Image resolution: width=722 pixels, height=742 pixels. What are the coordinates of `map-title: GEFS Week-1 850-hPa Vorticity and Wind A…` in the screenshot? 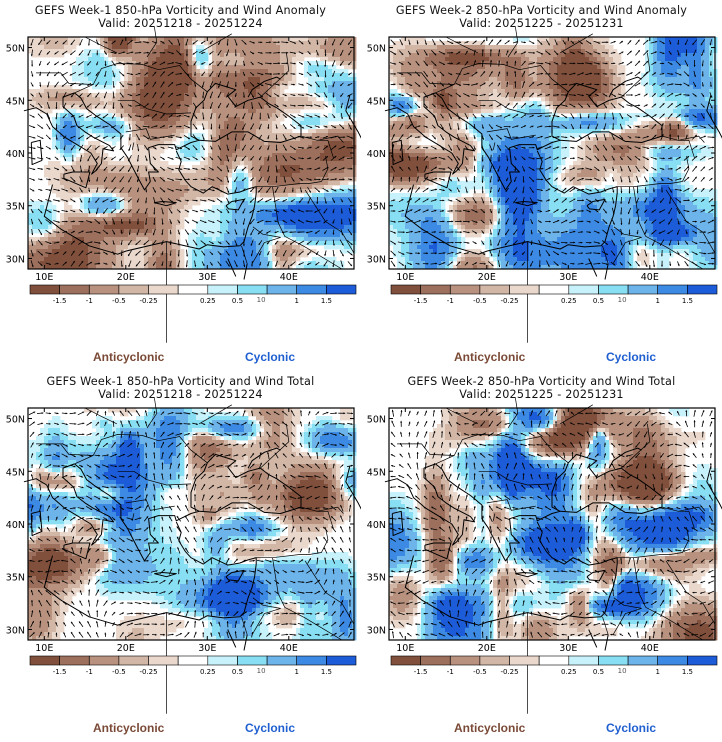 It's located at (180, 11).